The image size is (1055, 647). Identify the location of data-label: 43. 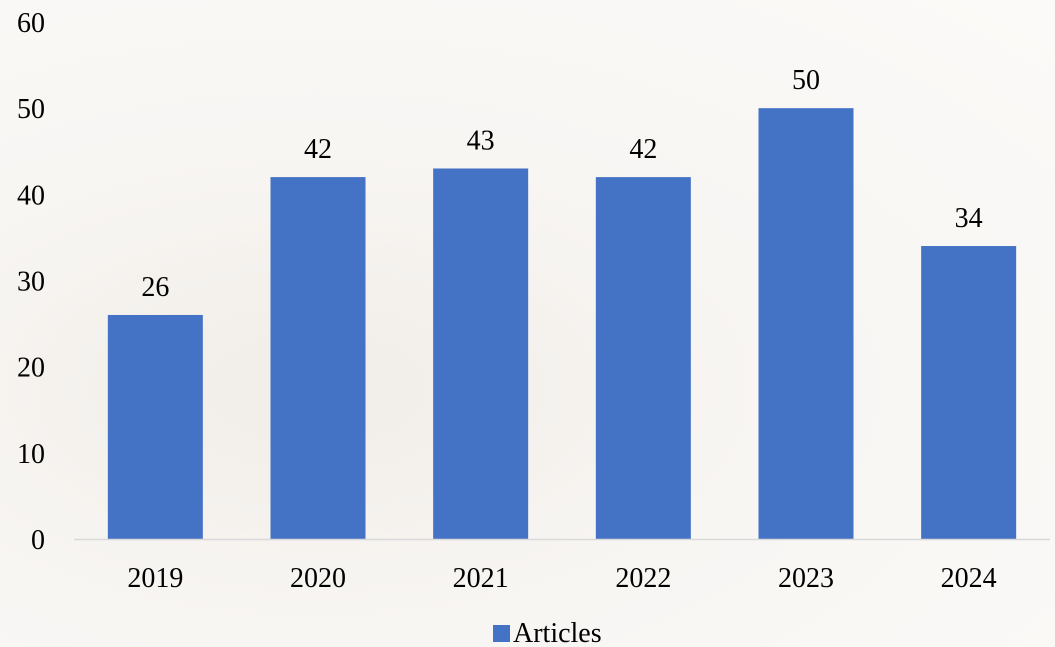
(481, 140).